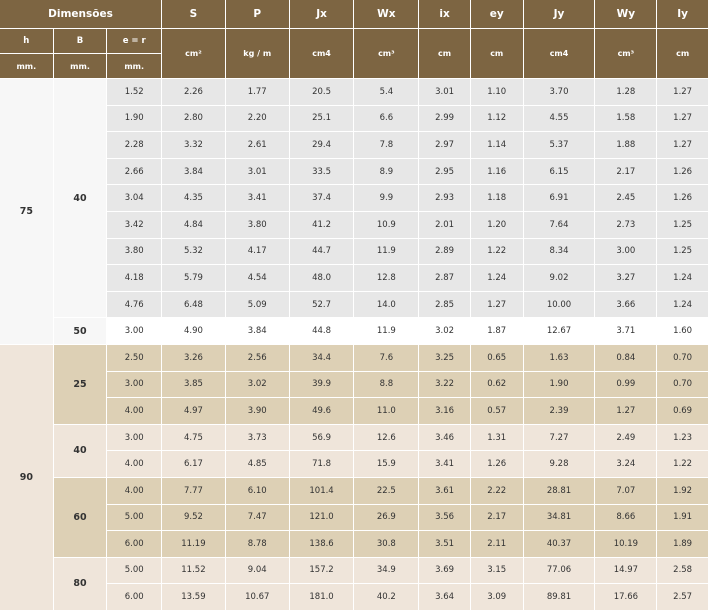 The height and width of the screenshot is (611, 710). What do you see at coordinates (496, 171) in the screenshot?
I see `value-cell: 1.16` at bounding box center [496, 171].